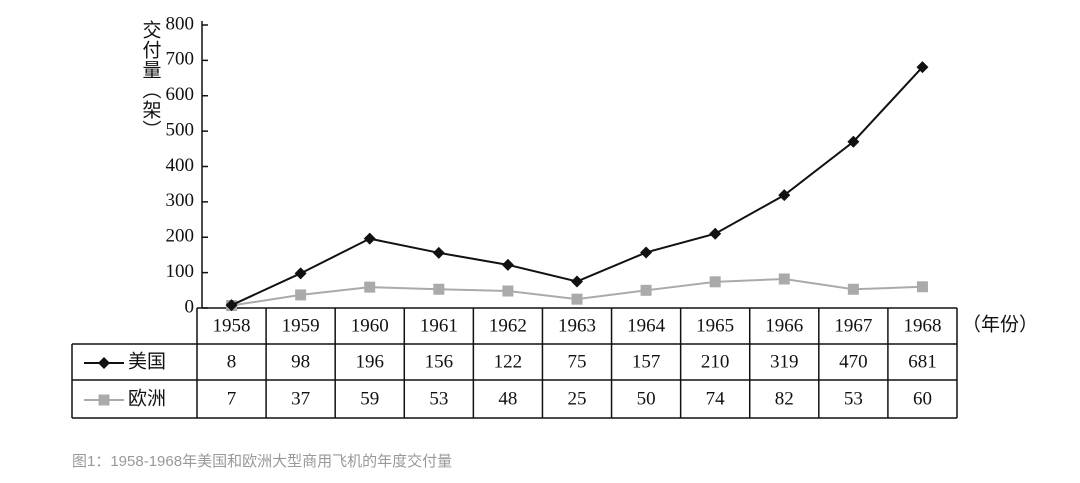  What do you see at coordinates (784, 398) in the screenshot?
I see `table-value: 82` at bounding box center [784, 398].